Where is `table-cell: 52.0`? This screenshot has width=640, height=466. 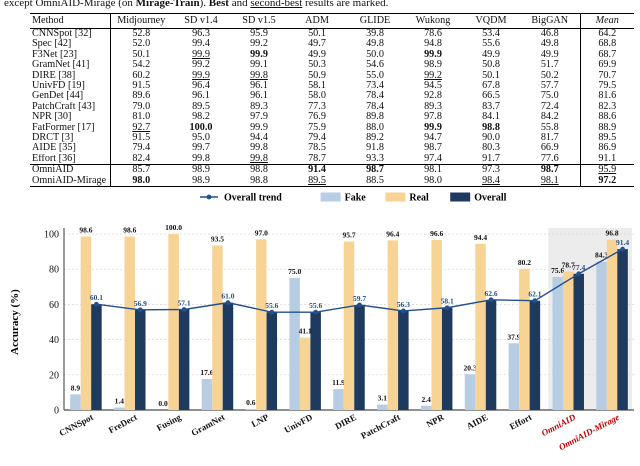 table-cell: 52.0 is located at coordinates (141, 44).